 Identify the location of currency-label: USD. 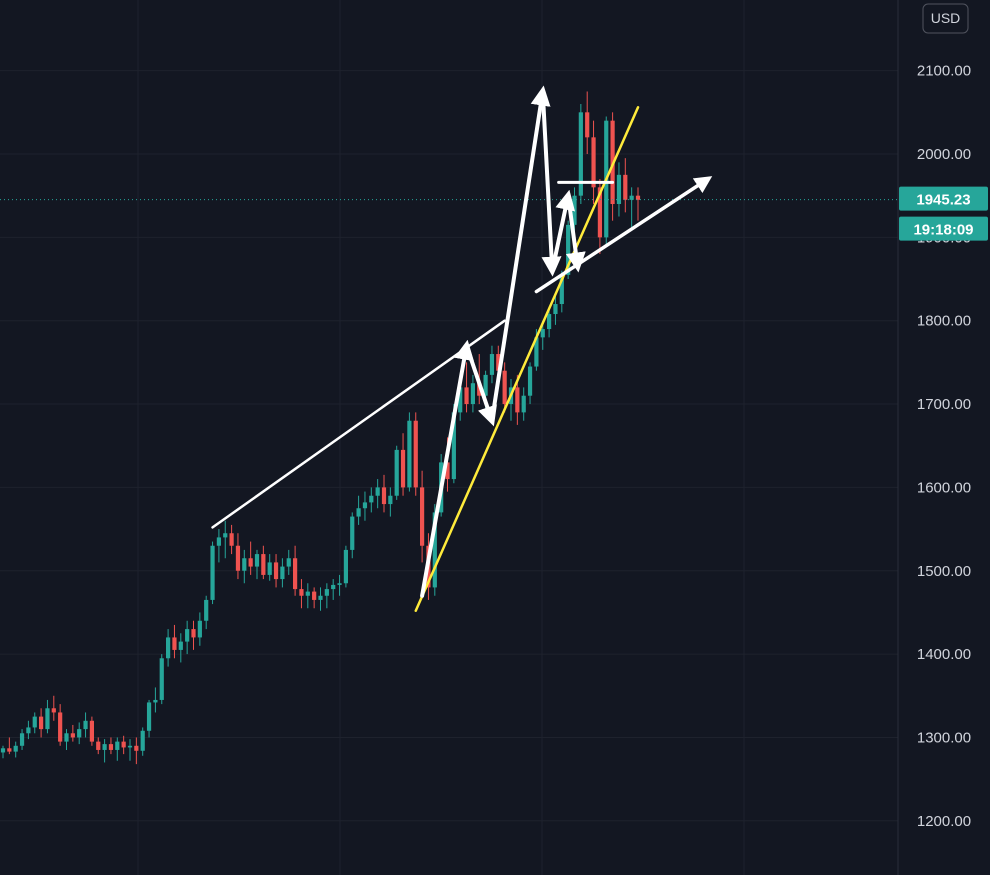
(946, 18).